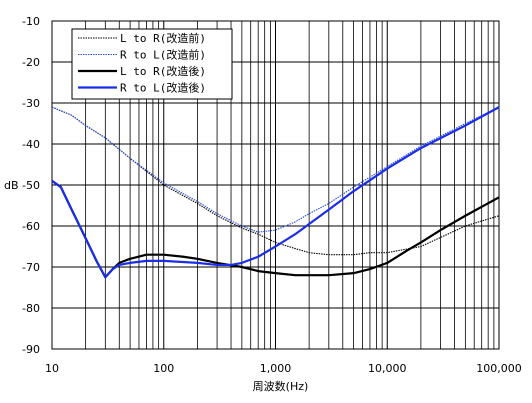  What do you see at coordinates (31, 349) in the screenshot?
I see `y-tick-label: -90` at bounding box center [31, 349].